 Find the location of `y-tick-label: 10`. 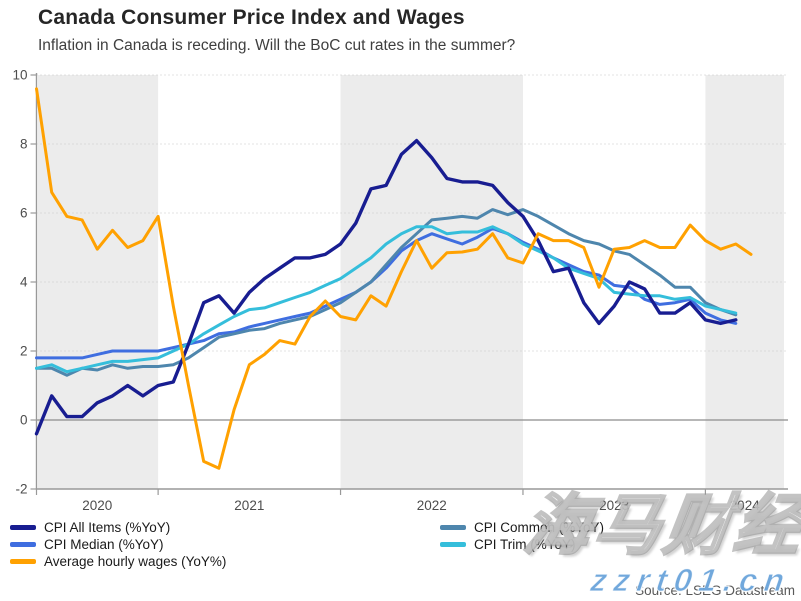

y-tick-label: 10 is located at coordinates (19, 75).